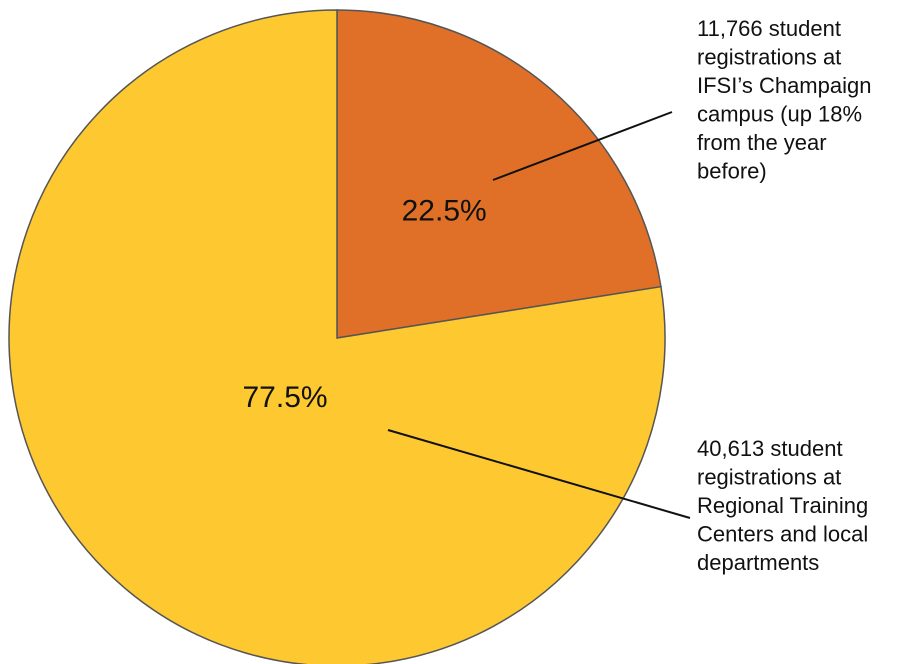 This screenshot has height=664, width=905. I want to click on annotation-line: departments, so click(758, 562).